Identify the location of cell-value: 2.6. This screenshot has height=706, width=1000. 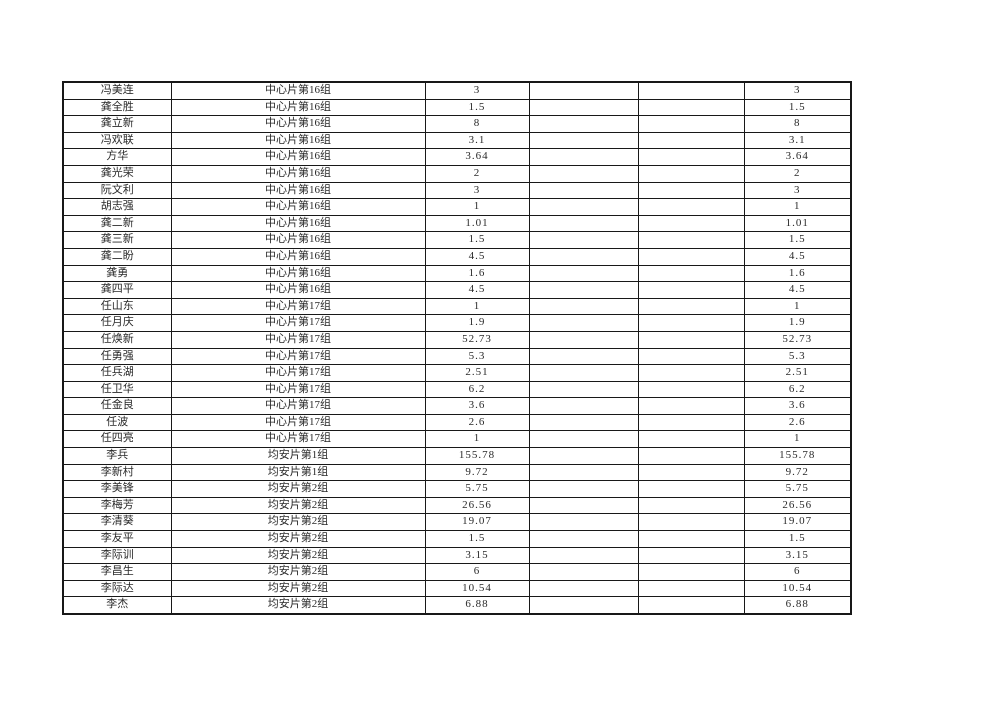
(477, 422).